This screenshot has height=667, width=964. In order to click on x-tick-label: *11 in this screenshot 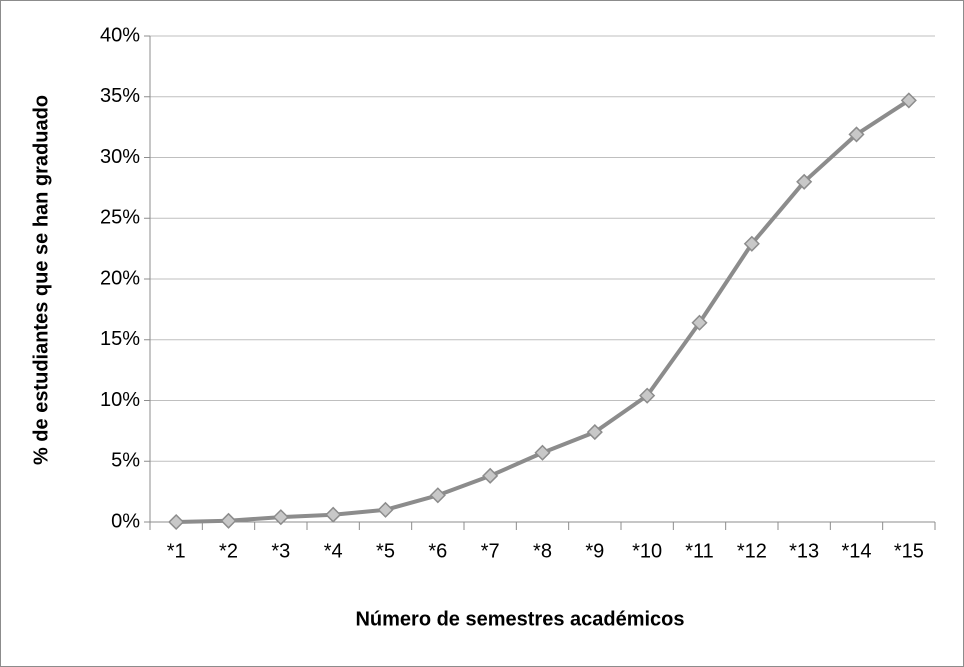, I will do `click(699, 551)`.